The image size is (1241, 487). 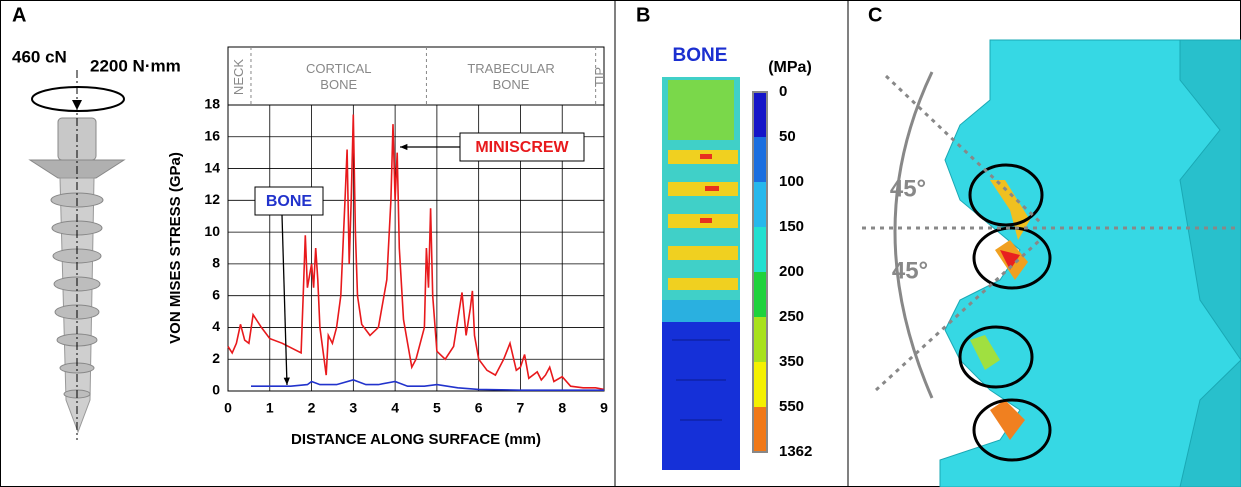 What do you see at coordinates (216, 263) in the screenshot?
I see `y-tick-label: 8` at bounding box center [216, 263].